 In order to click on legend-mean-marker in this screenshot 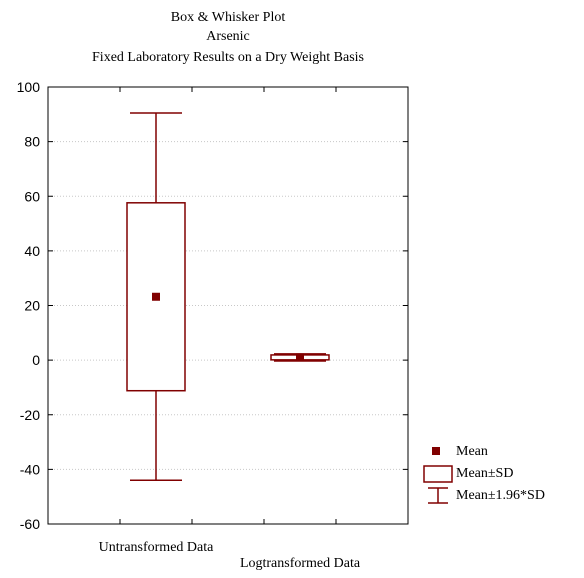, I will do `click(436, 451)`.